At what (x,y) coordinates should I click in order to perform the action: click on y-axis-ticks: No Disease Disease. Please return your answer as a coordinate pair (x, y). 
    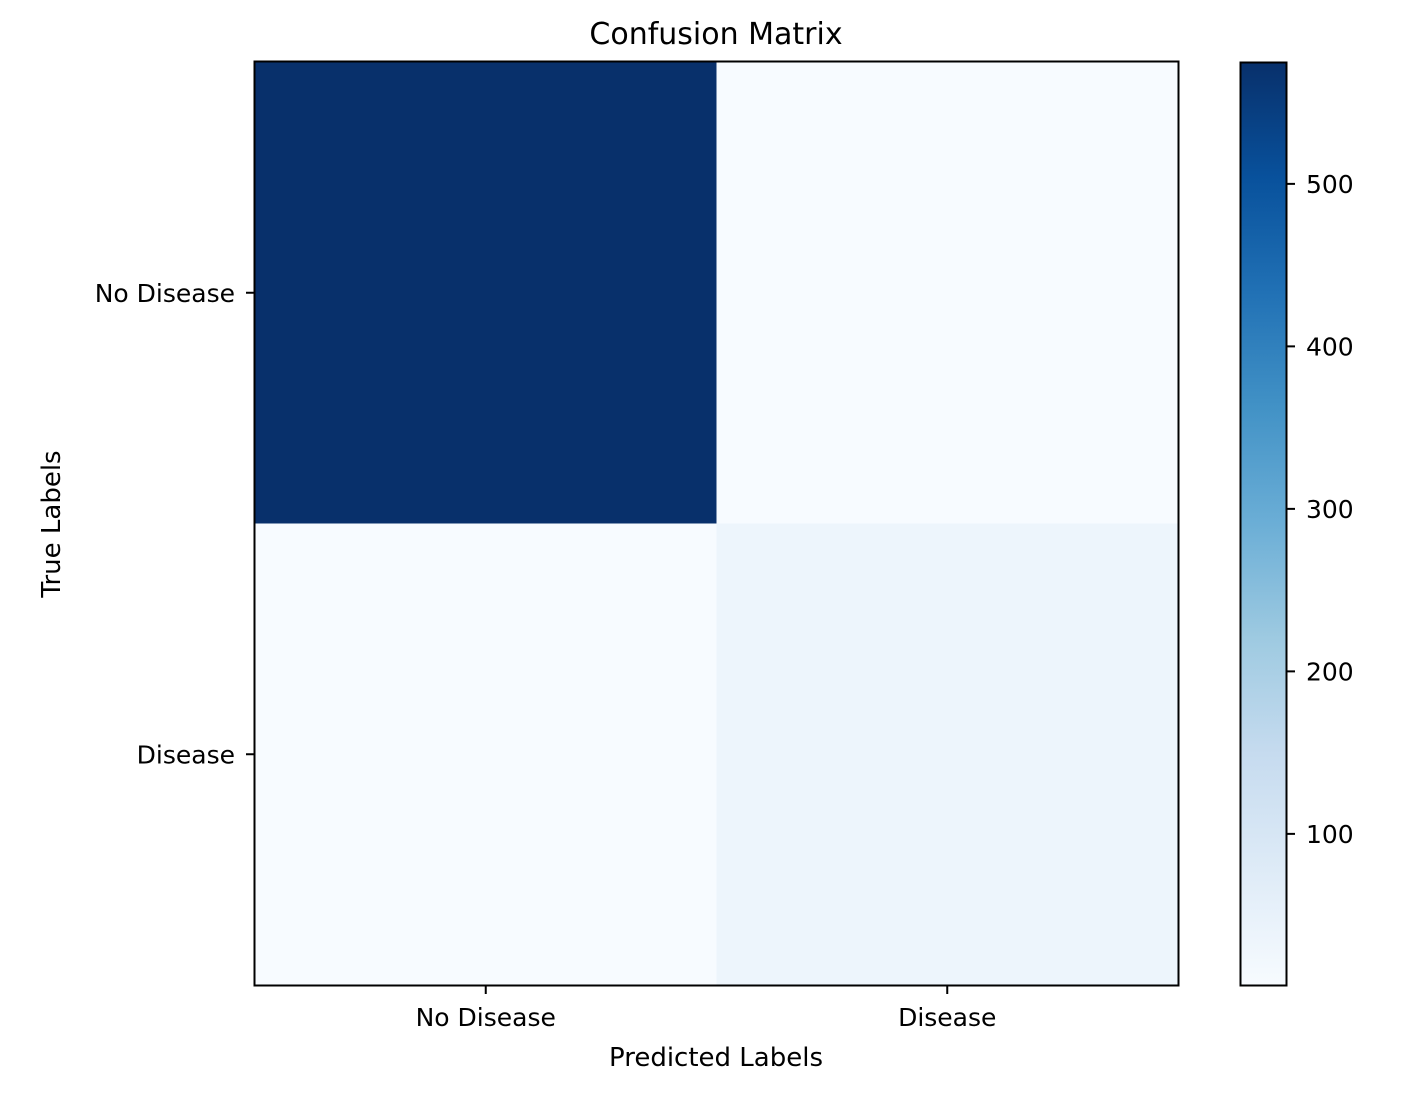
    Looking at the image, I should click on (175, 524).